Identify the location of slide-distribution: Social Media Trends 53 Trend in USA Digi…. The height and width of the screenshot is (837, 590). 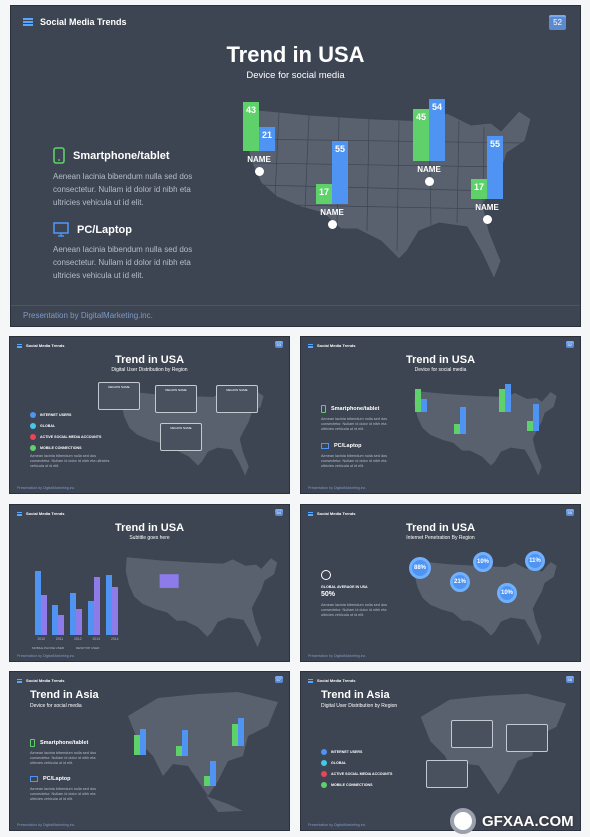
(149, 415).